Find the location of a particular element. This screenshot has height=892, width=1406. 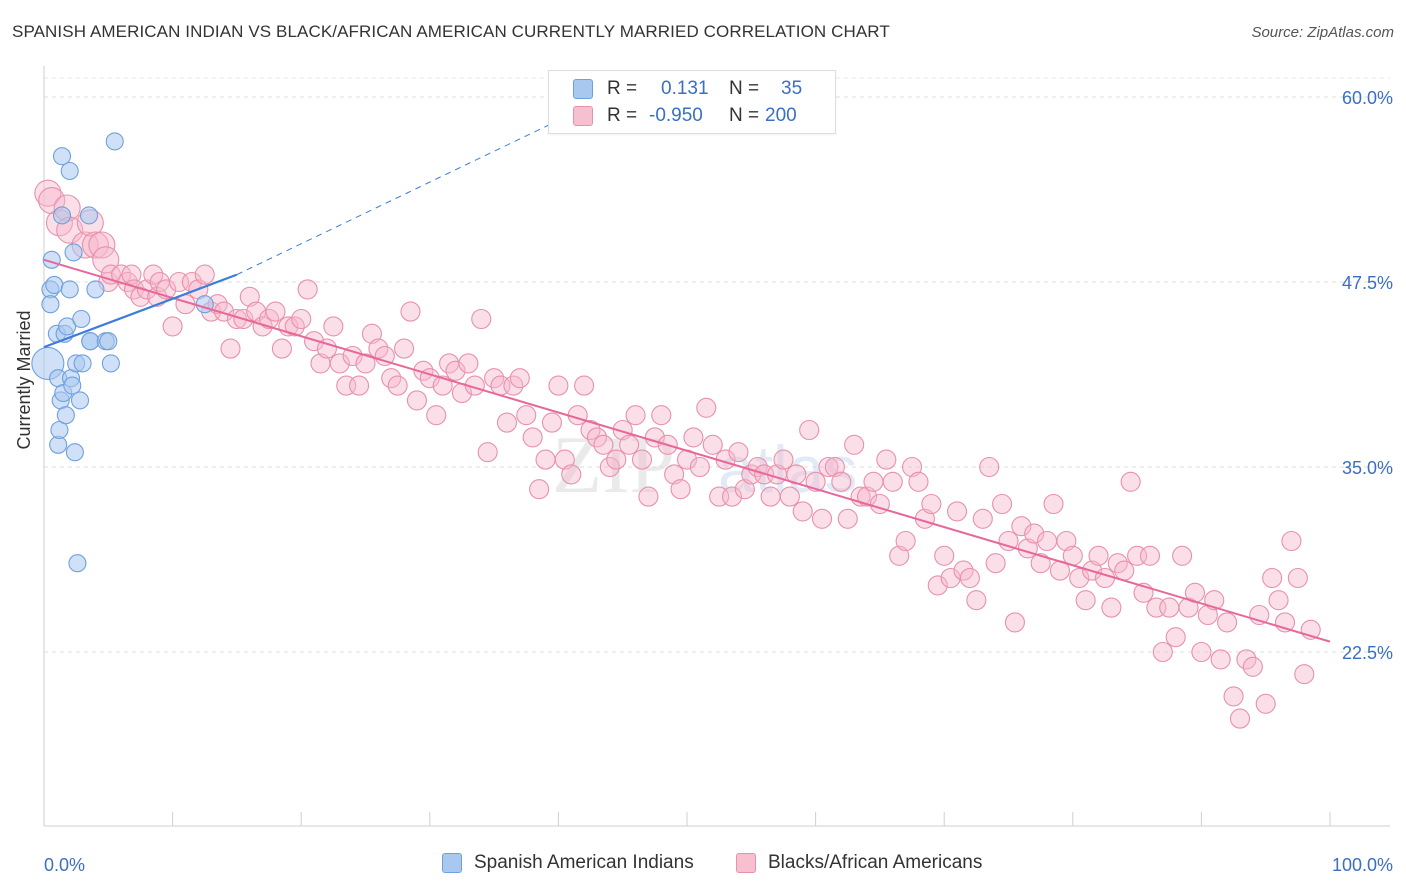

stats-swatch-blue is located at coordinates (583, 89).